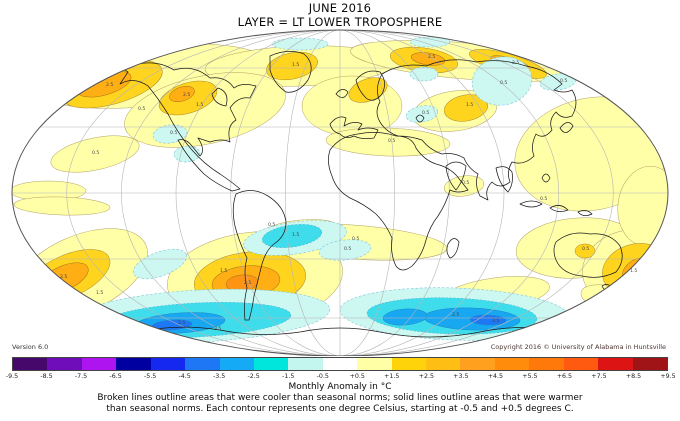 This screenshot has height=421, width=680. Describe the element at coordinates (288, 376) in the screenshot. I see `colorbar-tick-label: -1.5` at that location.